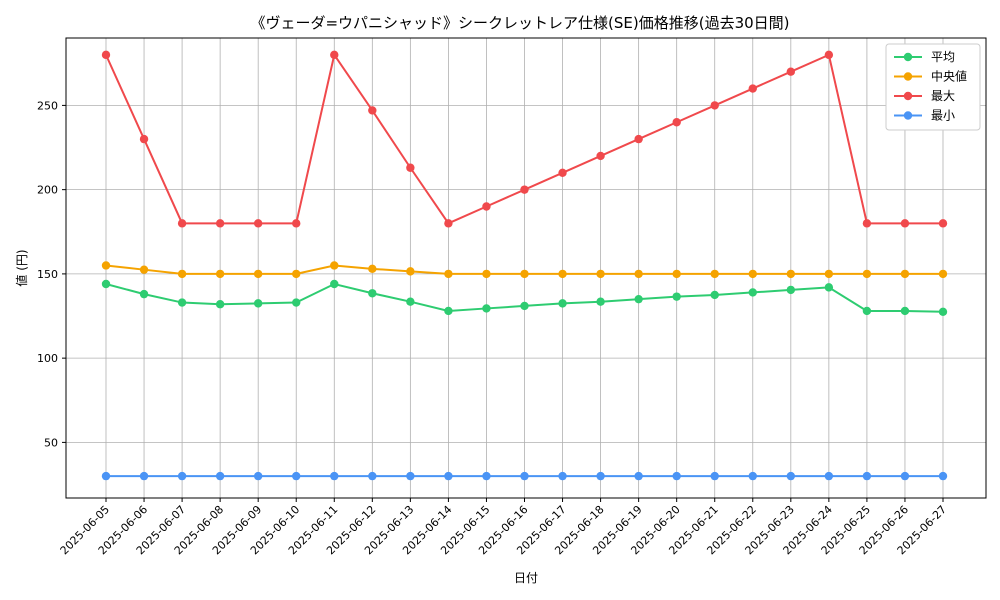 This screenshot has height=600, width=1000. Describe the element at coordinates (51, 274) in the screenshot. I see `y-axis: 50 100 150 200 250` at that location.